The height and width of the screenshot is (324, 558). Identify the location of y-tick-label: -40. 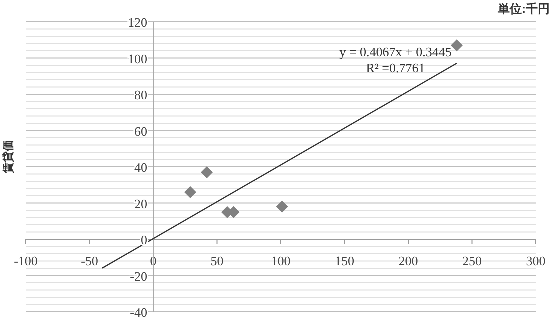
(139, 312).